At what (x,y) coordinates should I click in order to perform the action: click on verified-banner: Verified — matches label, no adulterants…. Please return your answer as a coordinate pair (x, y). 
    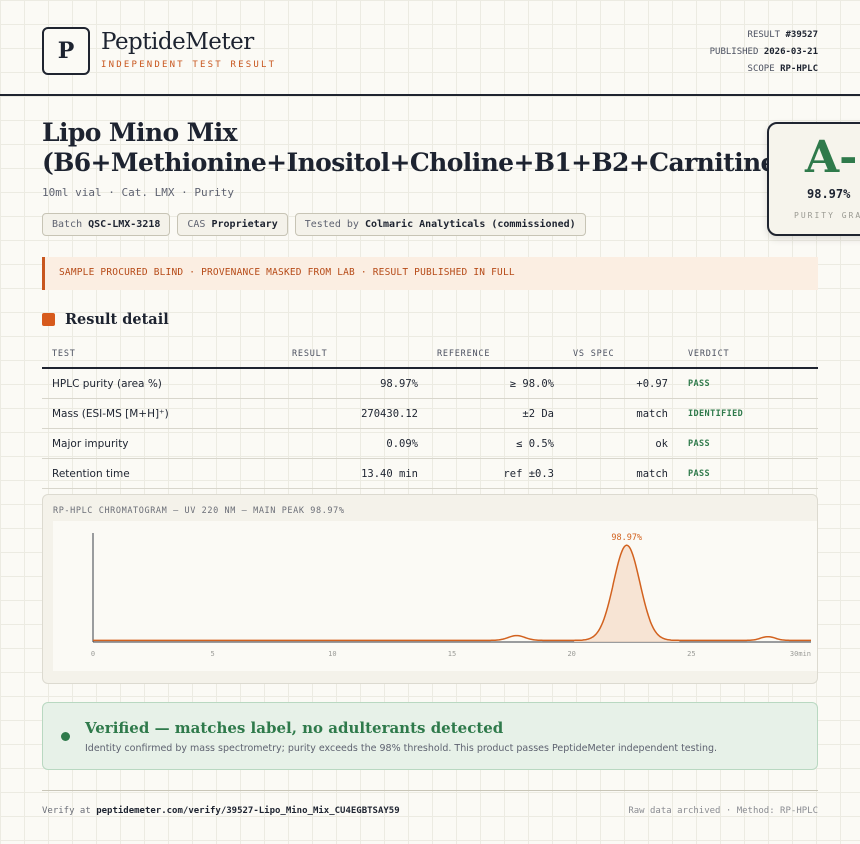
    Looking at the image, I should click on (430, 736).